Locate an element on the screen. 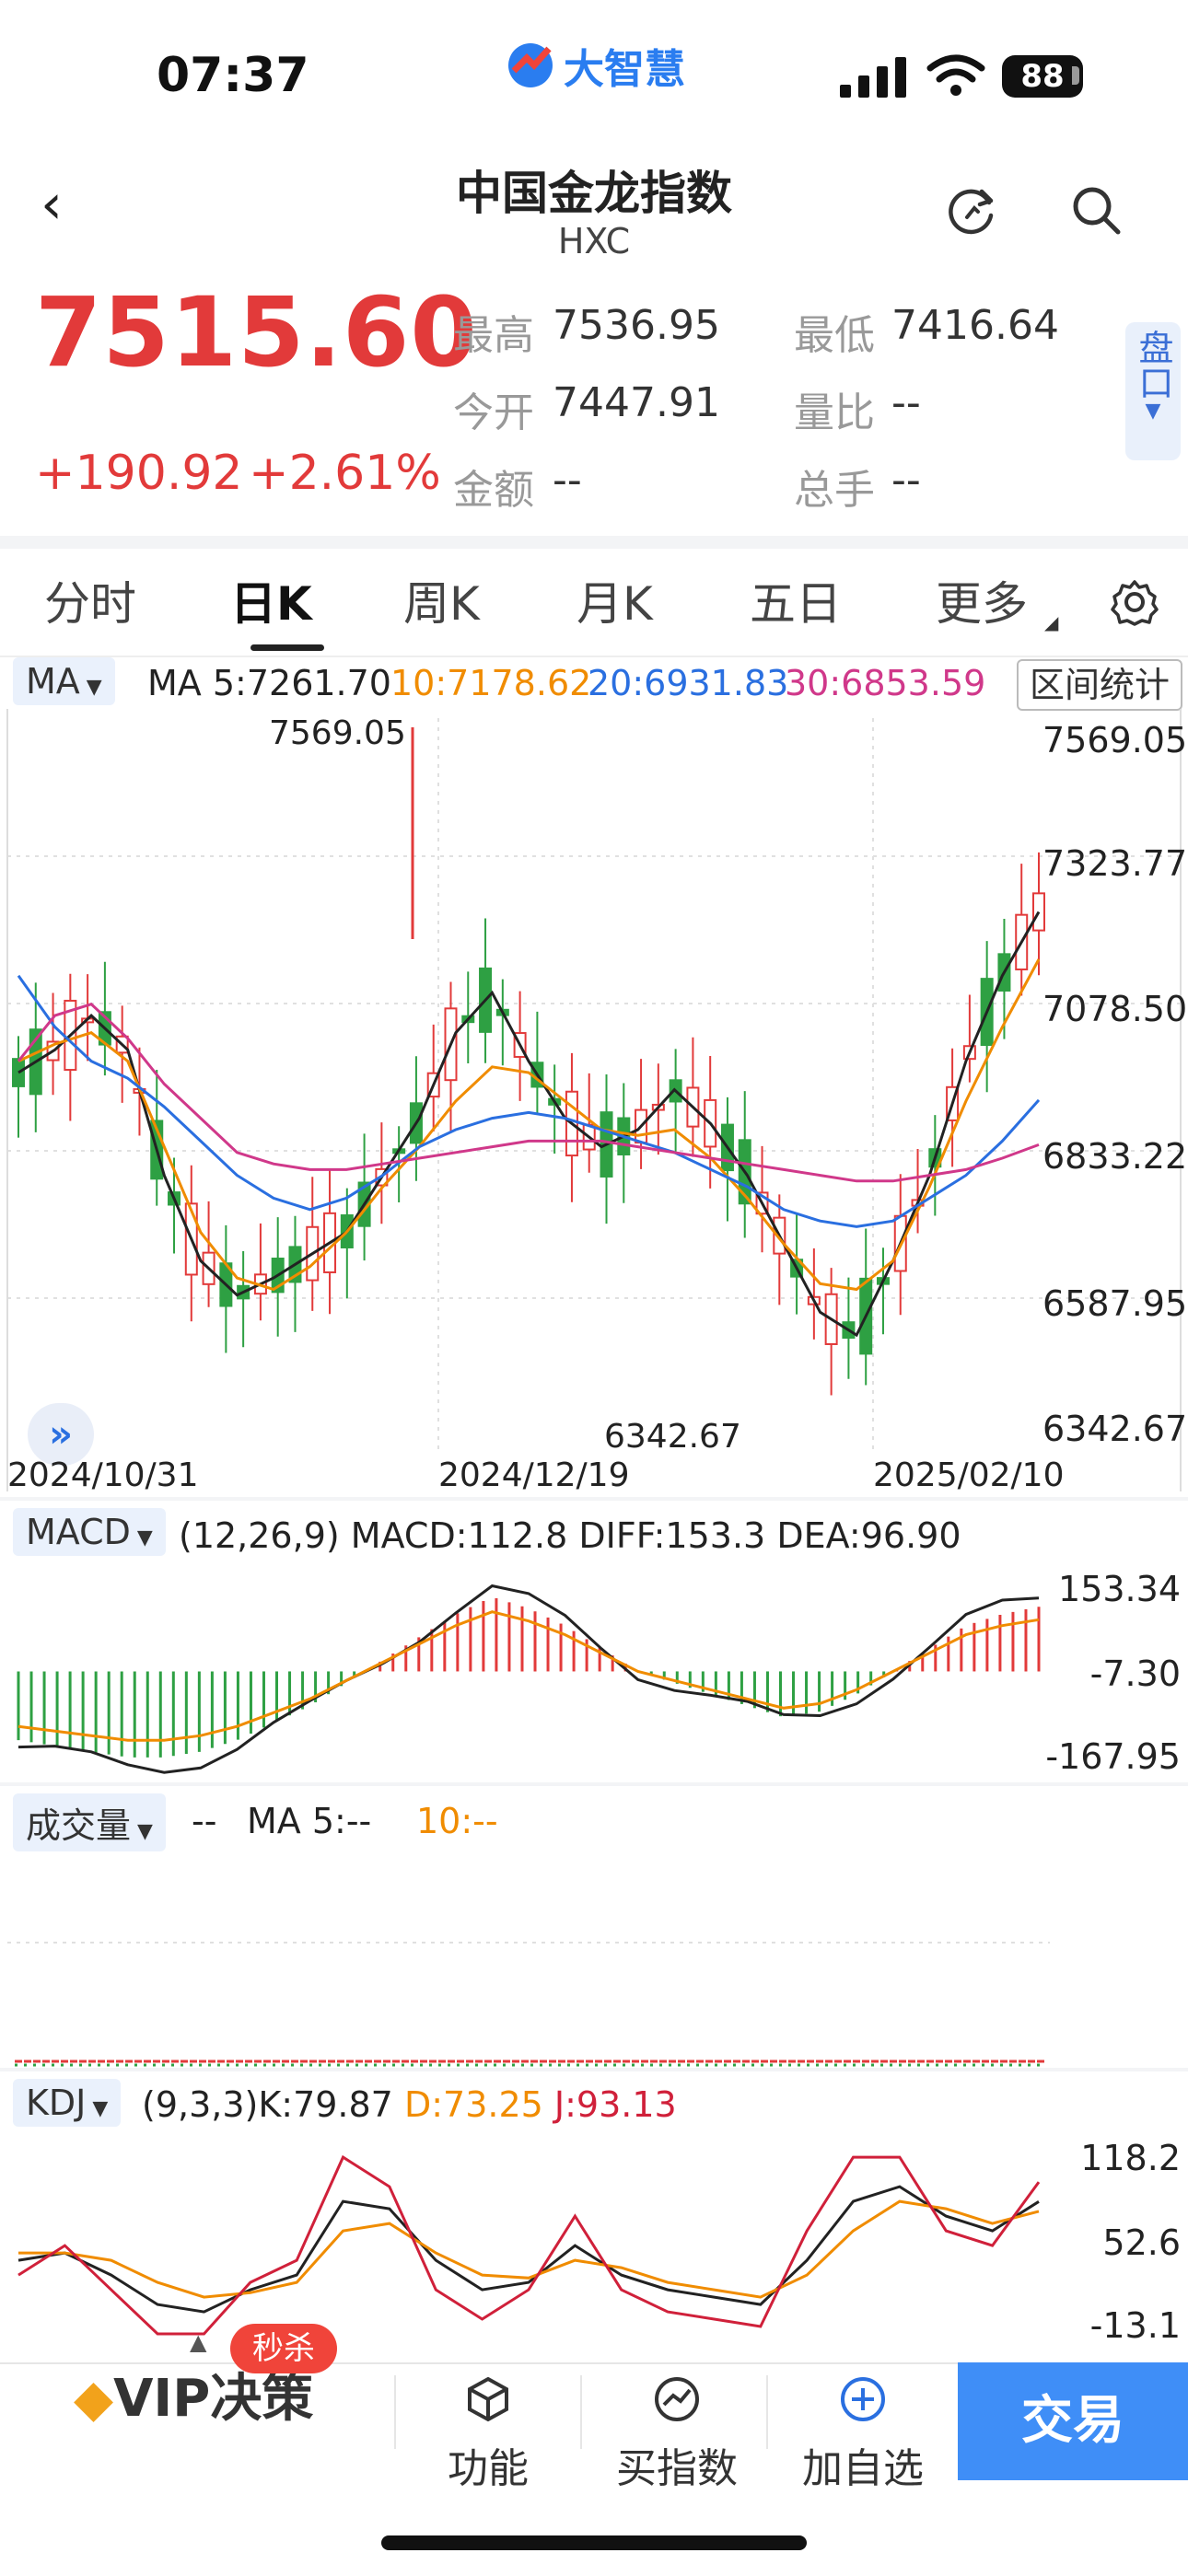  macd-lines is located at coordinates (528, 1679).